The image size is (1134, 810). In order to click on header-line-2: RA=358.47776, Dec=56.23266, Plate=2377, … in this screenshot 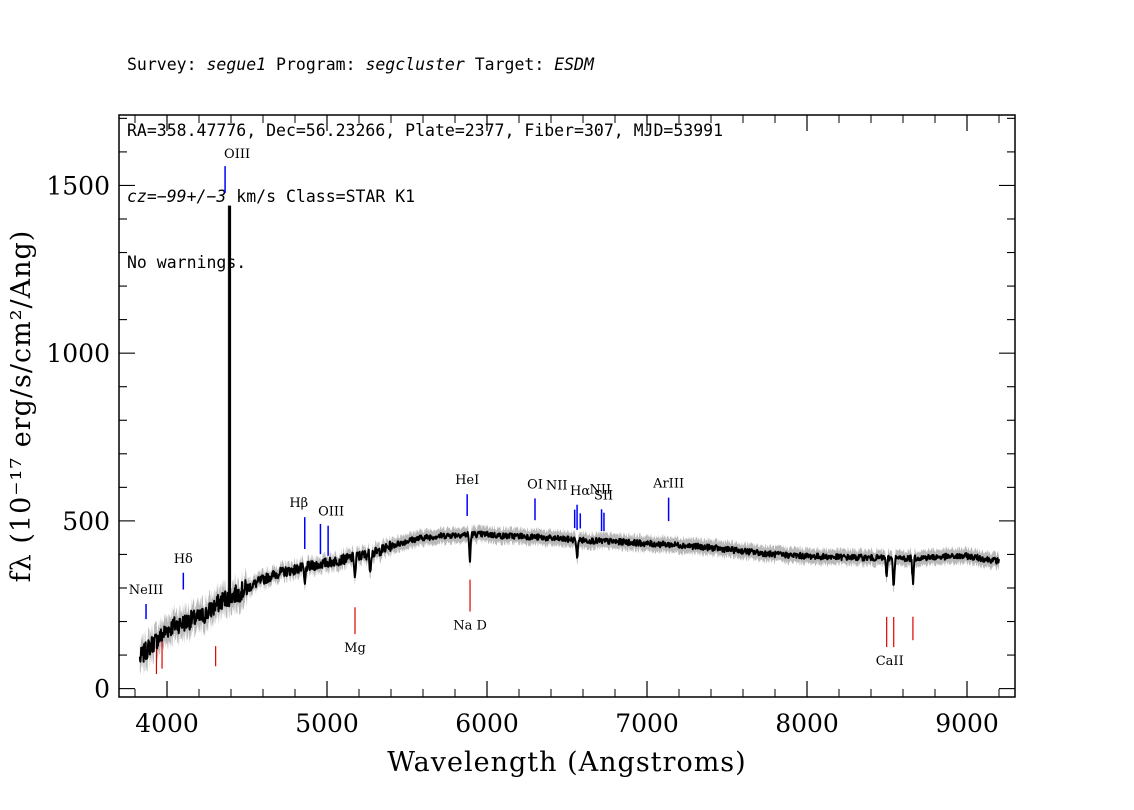, I will do `click(425, 130)`.